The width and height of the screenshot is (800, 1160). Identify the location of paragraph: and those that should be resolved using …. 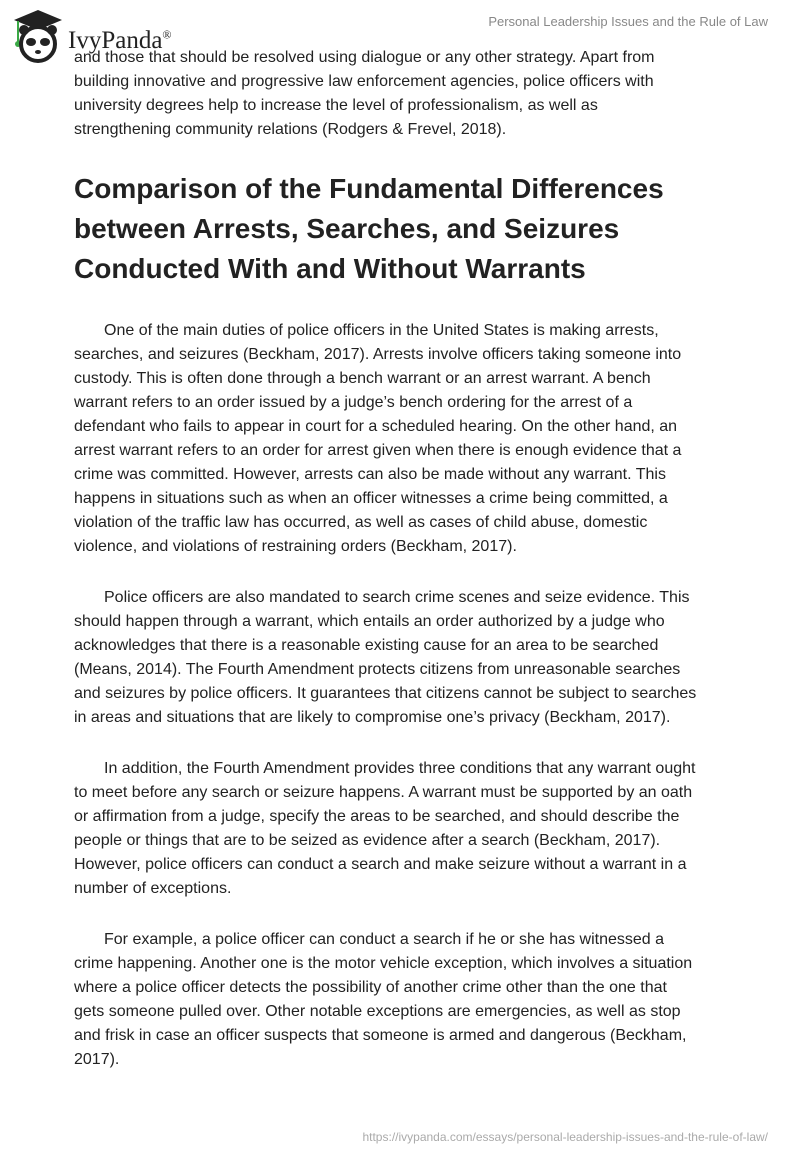
(409, 94).